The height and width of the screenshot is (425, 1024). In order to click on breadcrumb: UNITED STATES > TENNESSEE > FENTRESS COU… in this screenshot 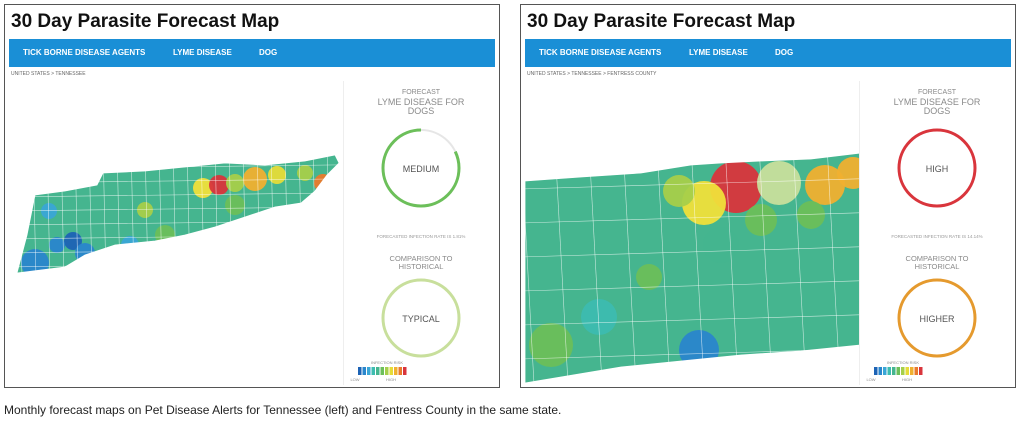, I will do `click(592, 74)`.